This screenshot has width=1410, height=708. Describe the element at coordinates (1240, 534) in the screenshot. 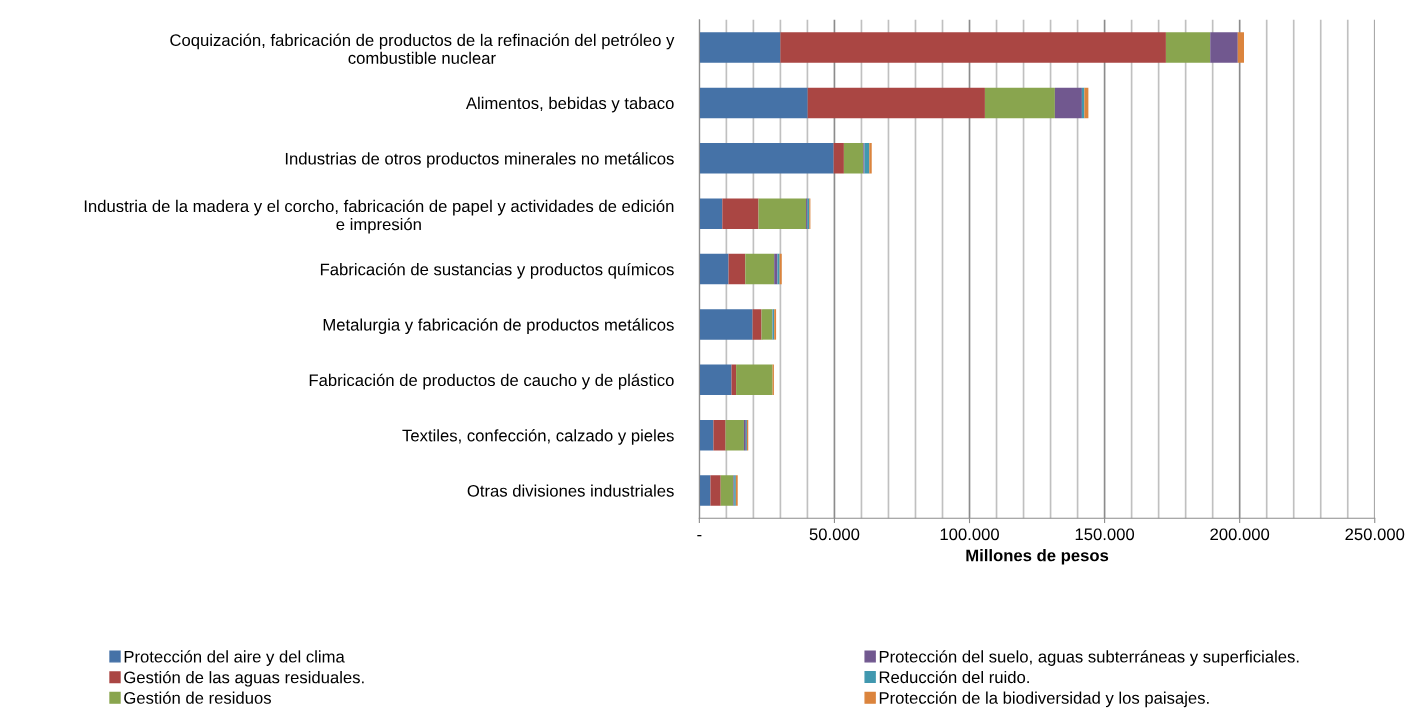

I see `x-tick-label: 200.000` at that location.